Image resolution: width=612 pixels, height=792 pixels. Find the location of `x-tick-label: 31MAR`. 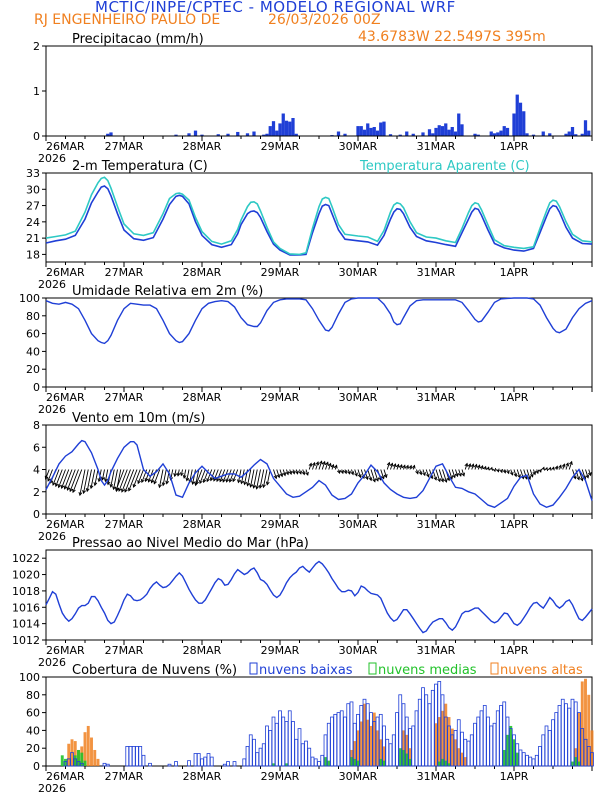

x-tick-label: 31MAR is located at coordinates (436, 146).